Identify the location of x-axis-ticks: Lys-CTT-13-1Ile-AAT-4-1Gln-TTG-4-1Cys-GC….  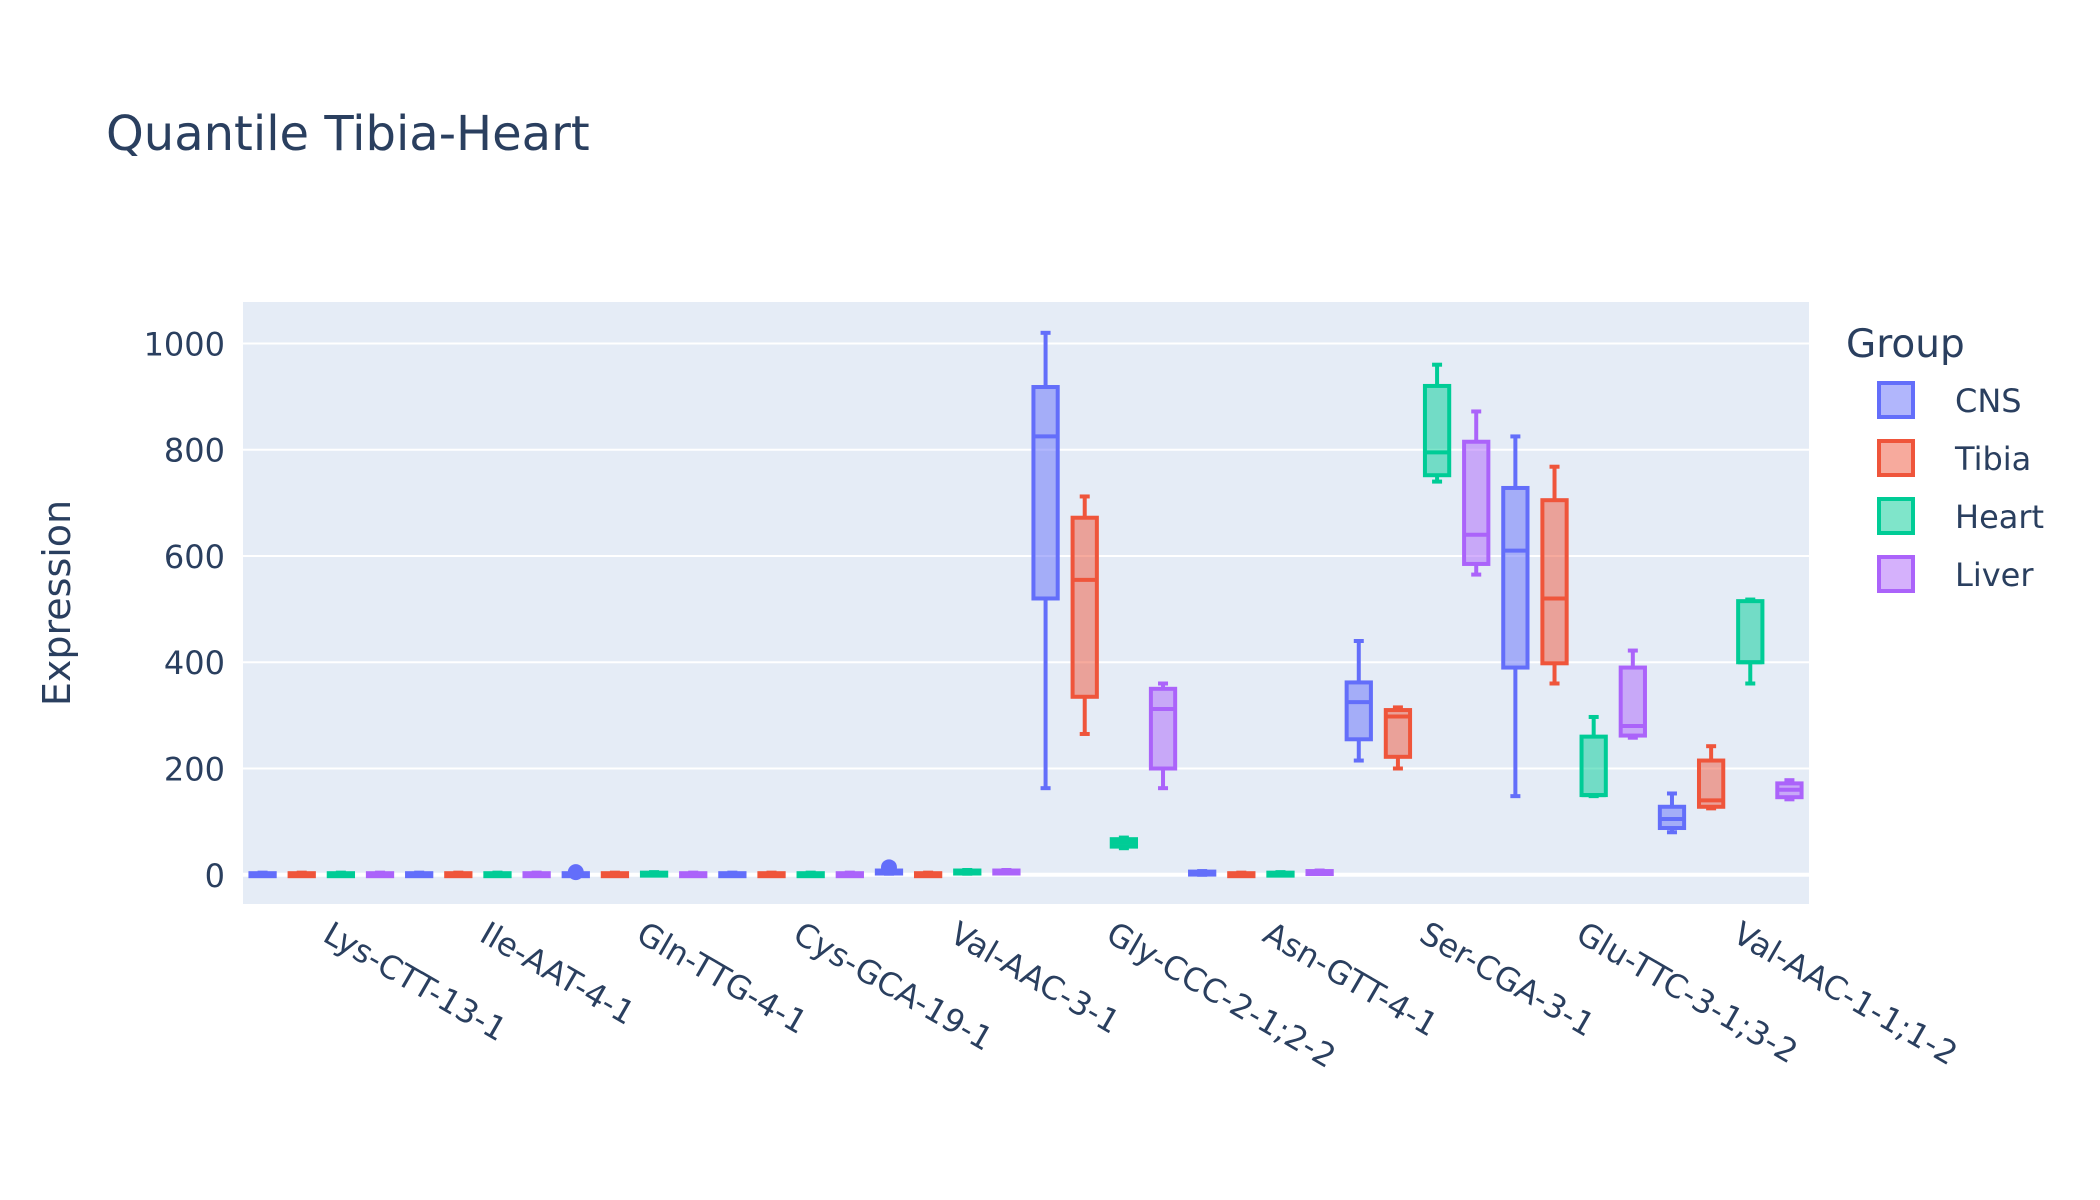
(1140, 995).